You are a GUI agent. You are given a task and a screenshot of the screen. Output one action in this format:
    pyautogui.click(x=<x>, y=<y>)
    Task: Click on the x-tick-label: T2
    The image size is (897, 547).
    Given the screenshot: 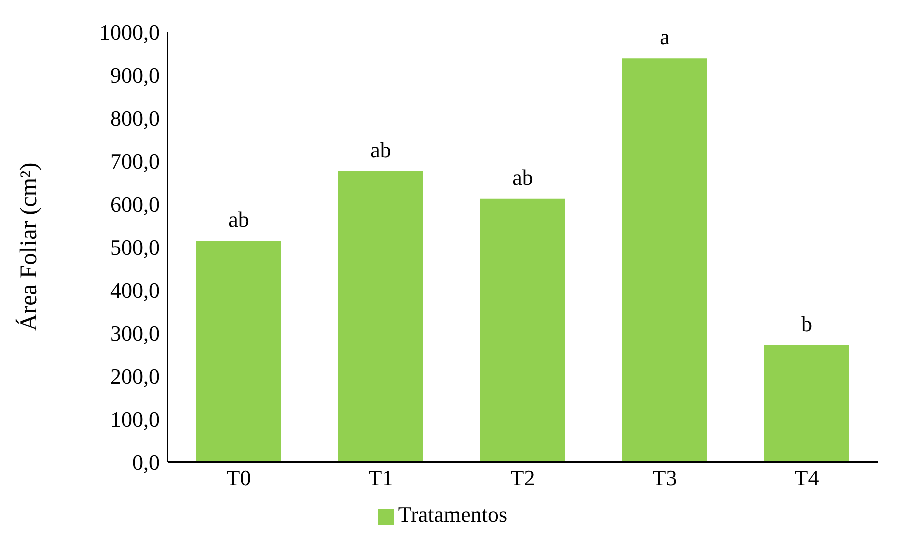 What is the action you would take?
    pyautogui.click(x=523, y=478)
    